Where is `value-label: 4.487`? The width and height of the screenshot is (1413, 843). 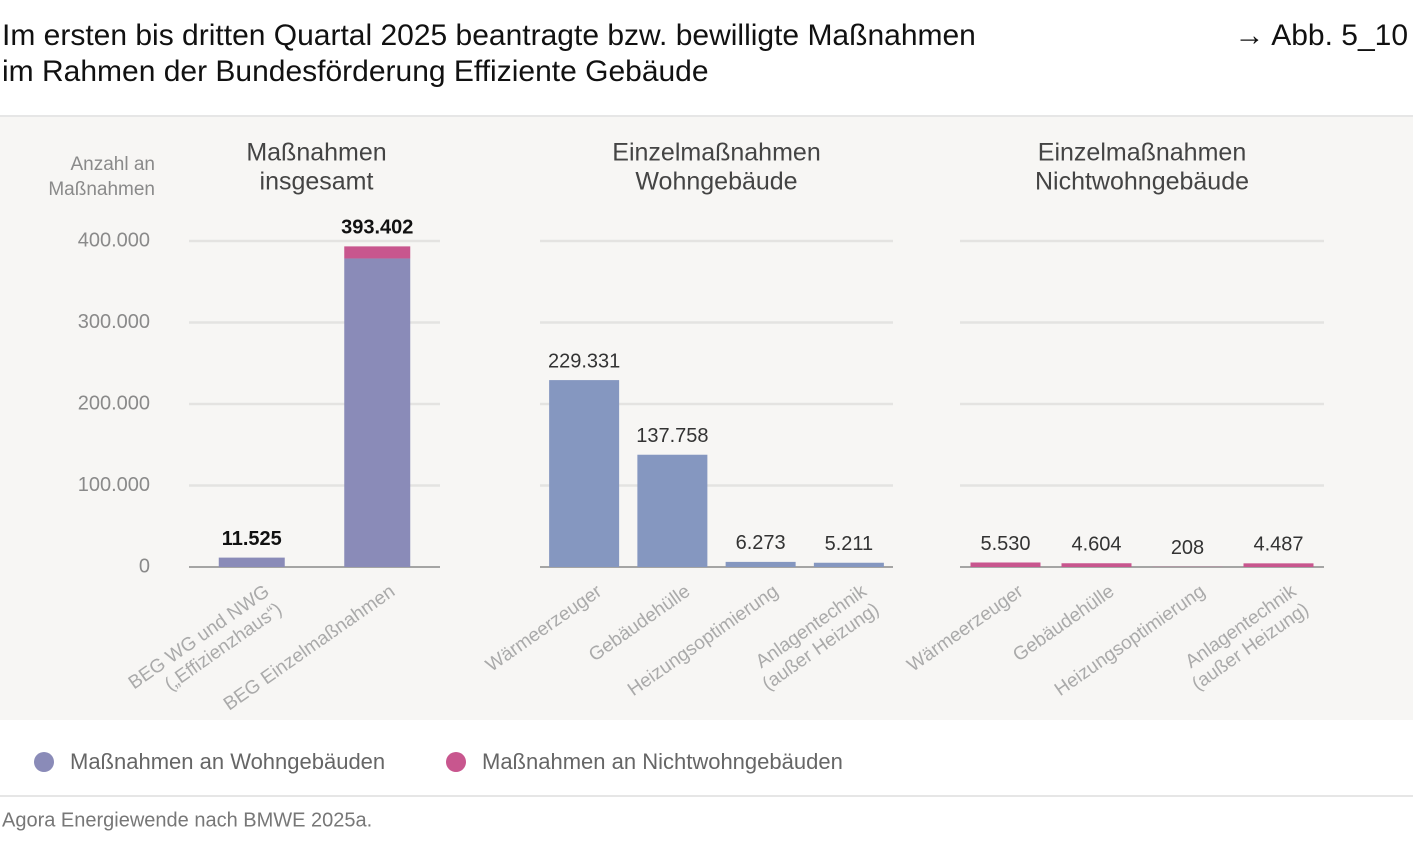
value-label: 4.487 is located at coordinates (1278, 545).